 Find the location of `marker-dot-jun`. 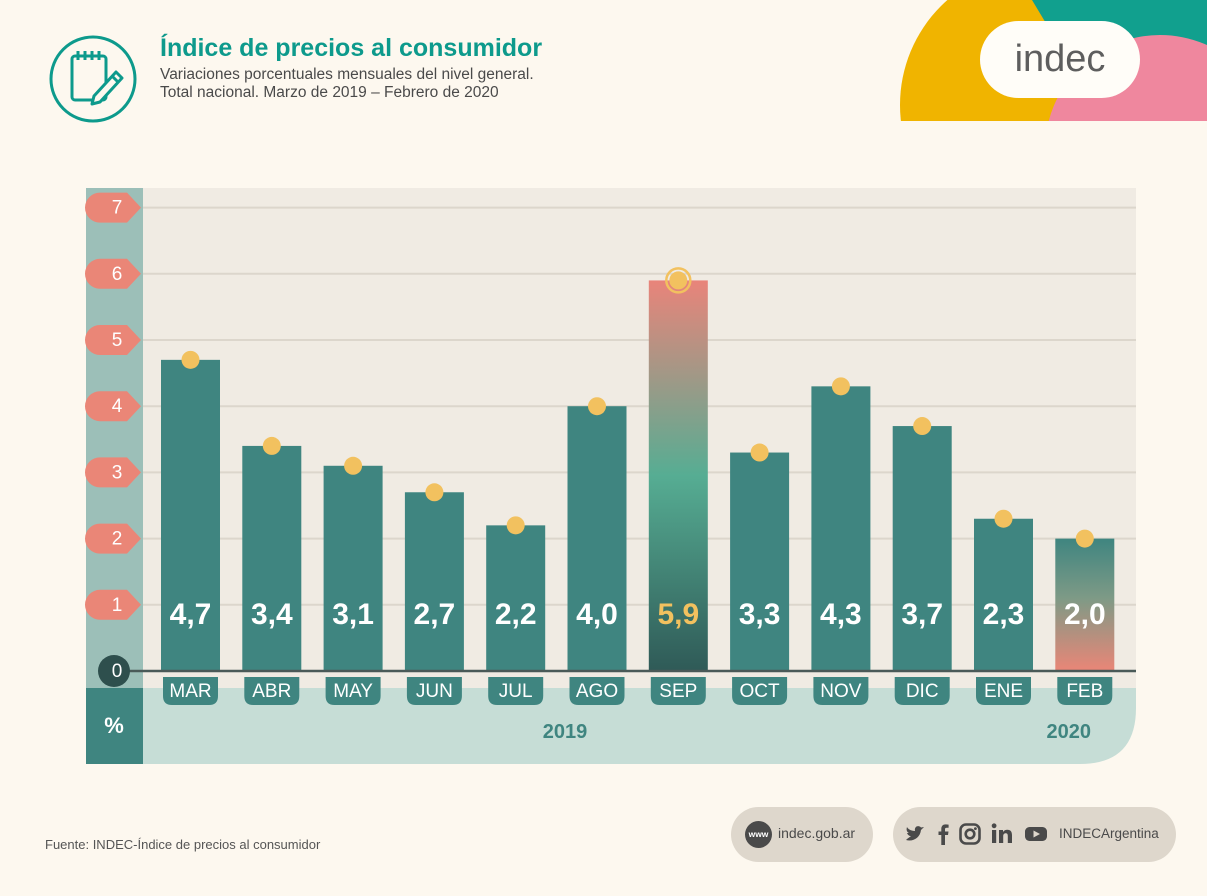

marker-dot-jun is located at coordinates (434, 492).